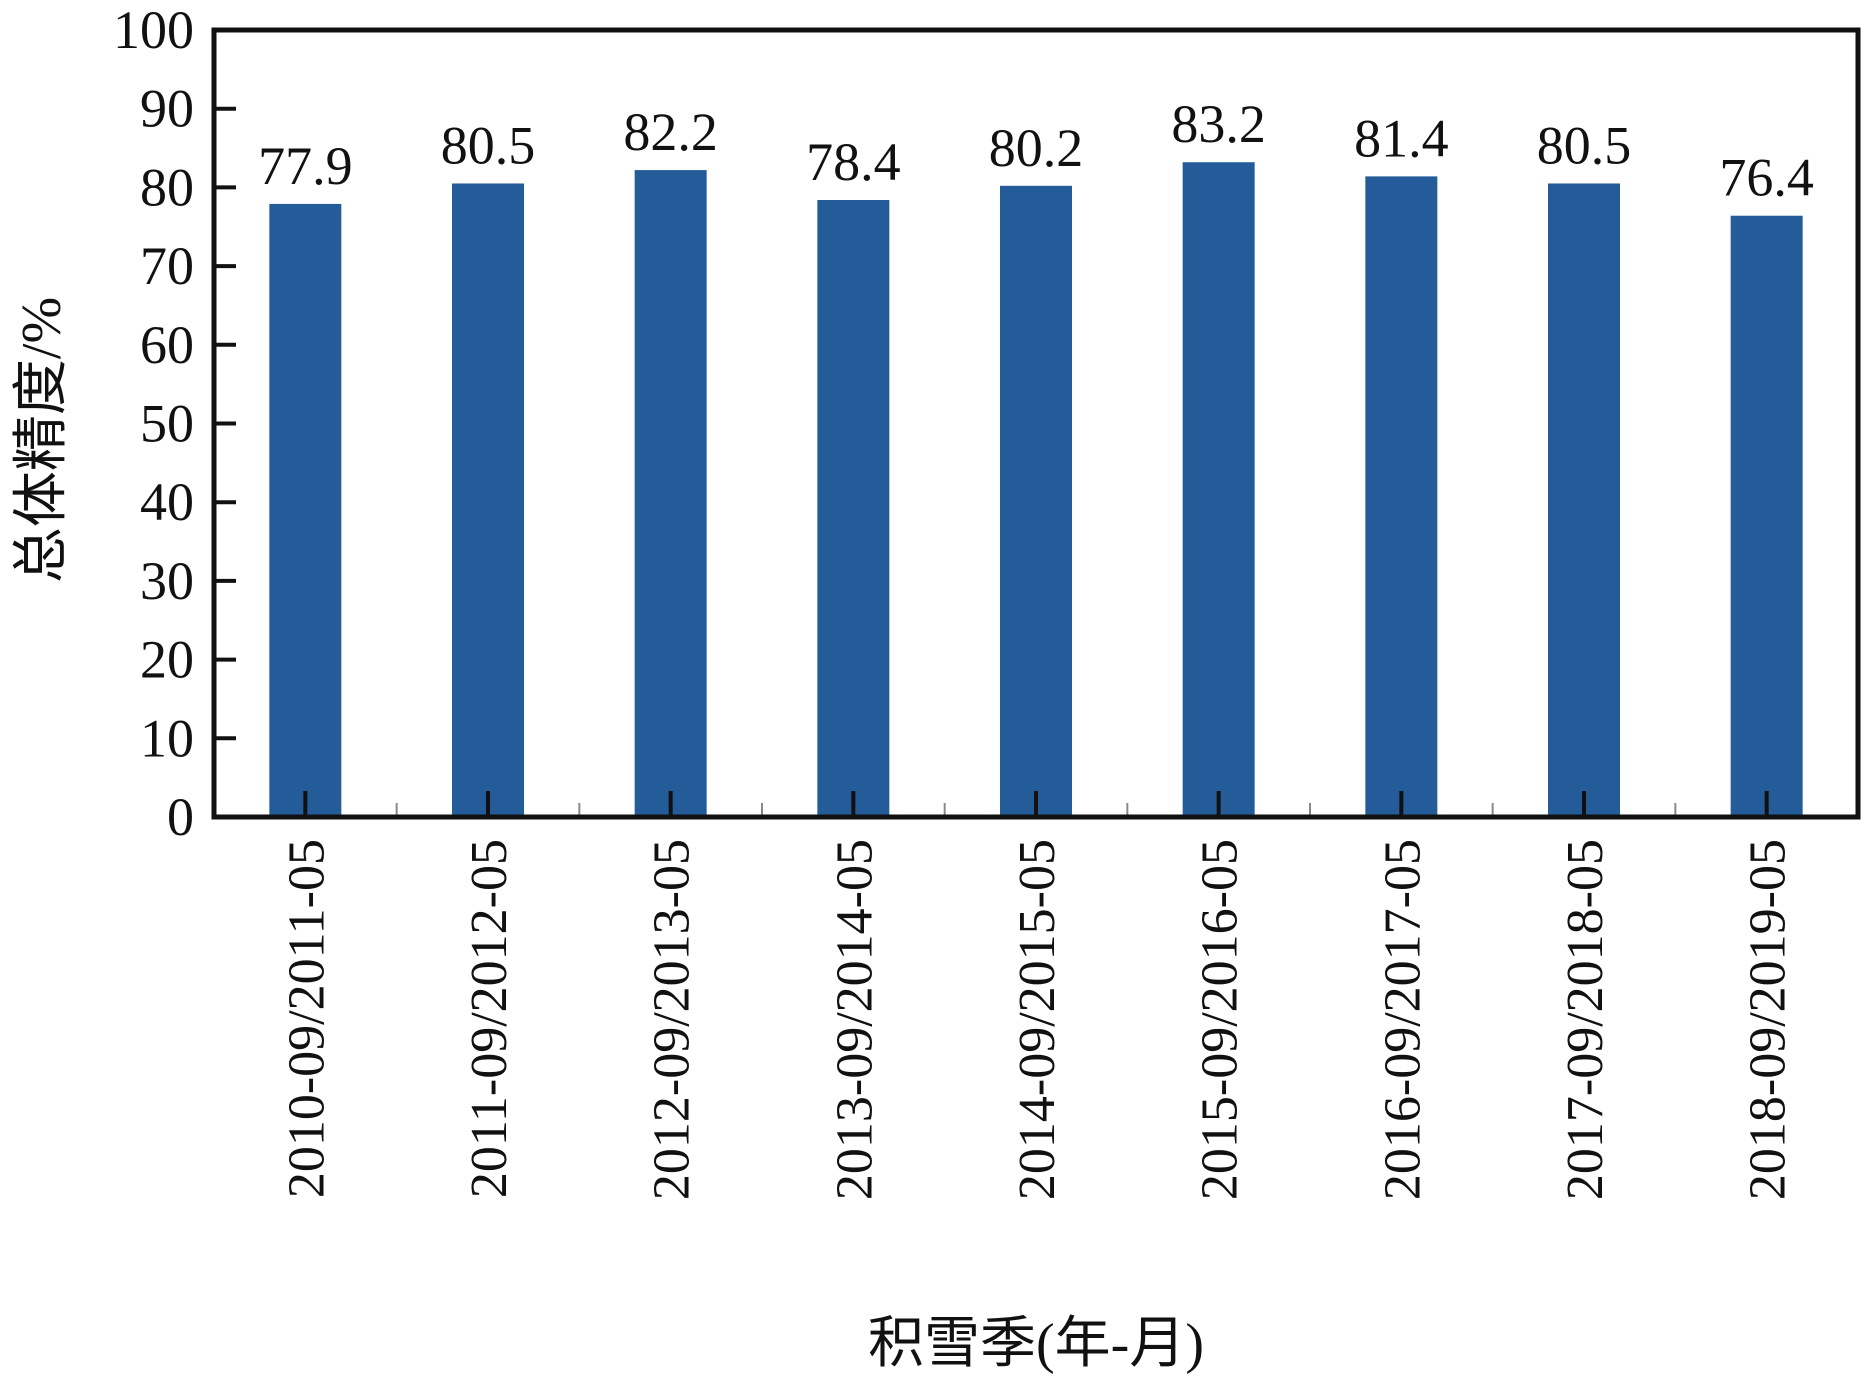 The image size is (1872, 1383). I want to click on x-category-label: 2018-09/2019-05, so click(1768, 1019).